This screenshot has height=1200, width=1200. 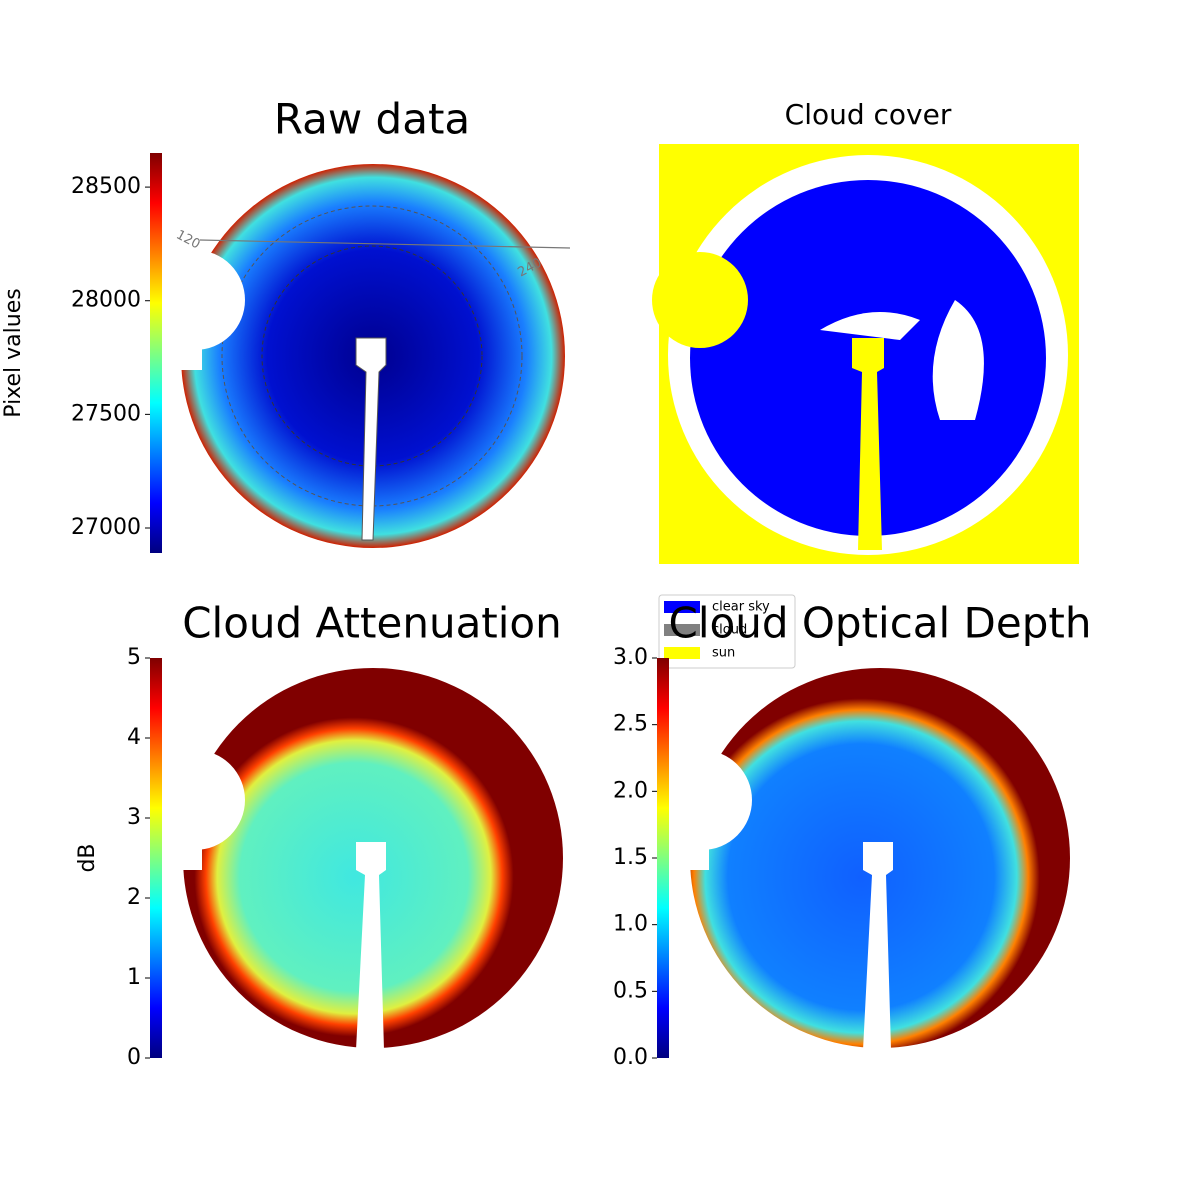 What do you see at coordinates (630, 657) in the screenshot?
I see `colorbar-tick-label: 3.0` at bounding box center [630, 657].